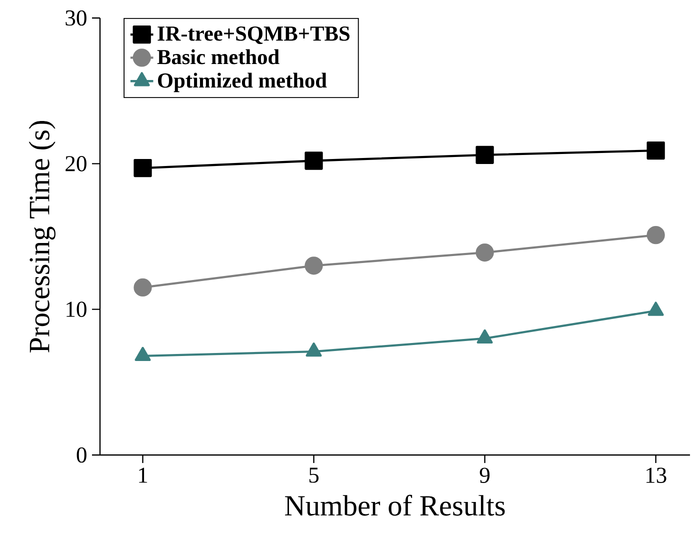 This screenshot has height=544, width=691. I want to click on legend-label: Optimized method, so click(242, 82).